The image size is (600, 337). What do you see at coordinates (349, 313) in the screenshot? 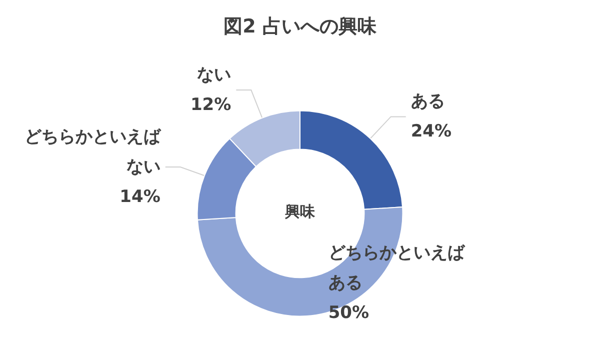
I see `data-label: 50%` at bounding box center [349, 313].